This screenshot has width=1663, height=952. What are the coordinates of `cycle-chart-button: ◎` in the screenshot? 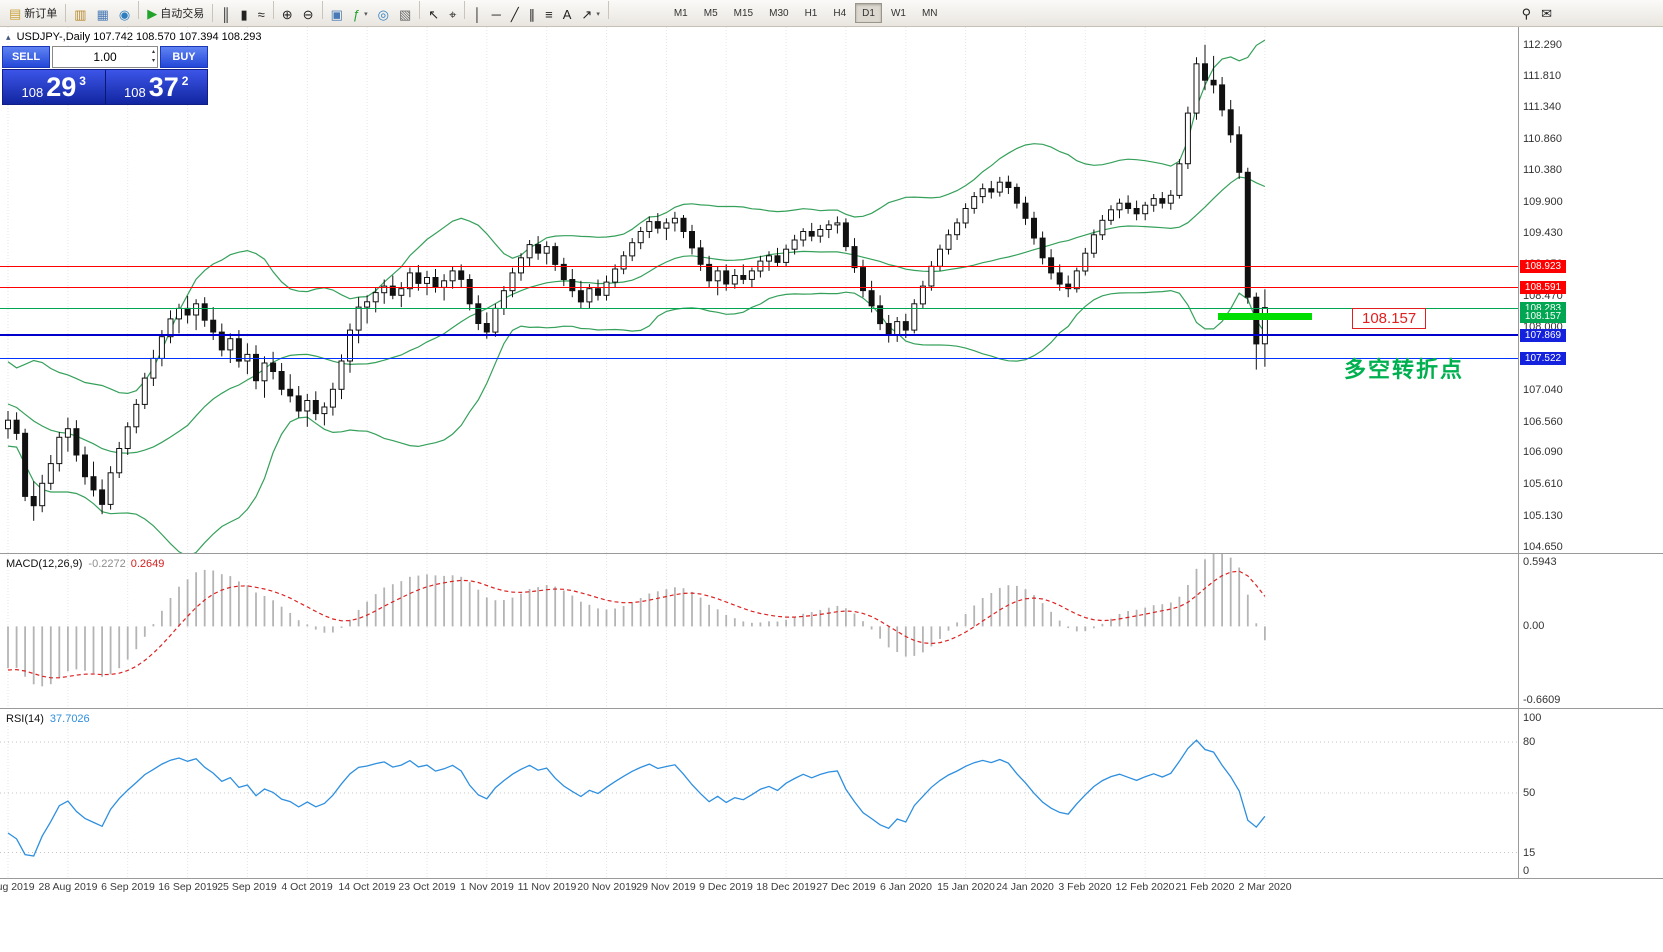 It's located at (383, 14).